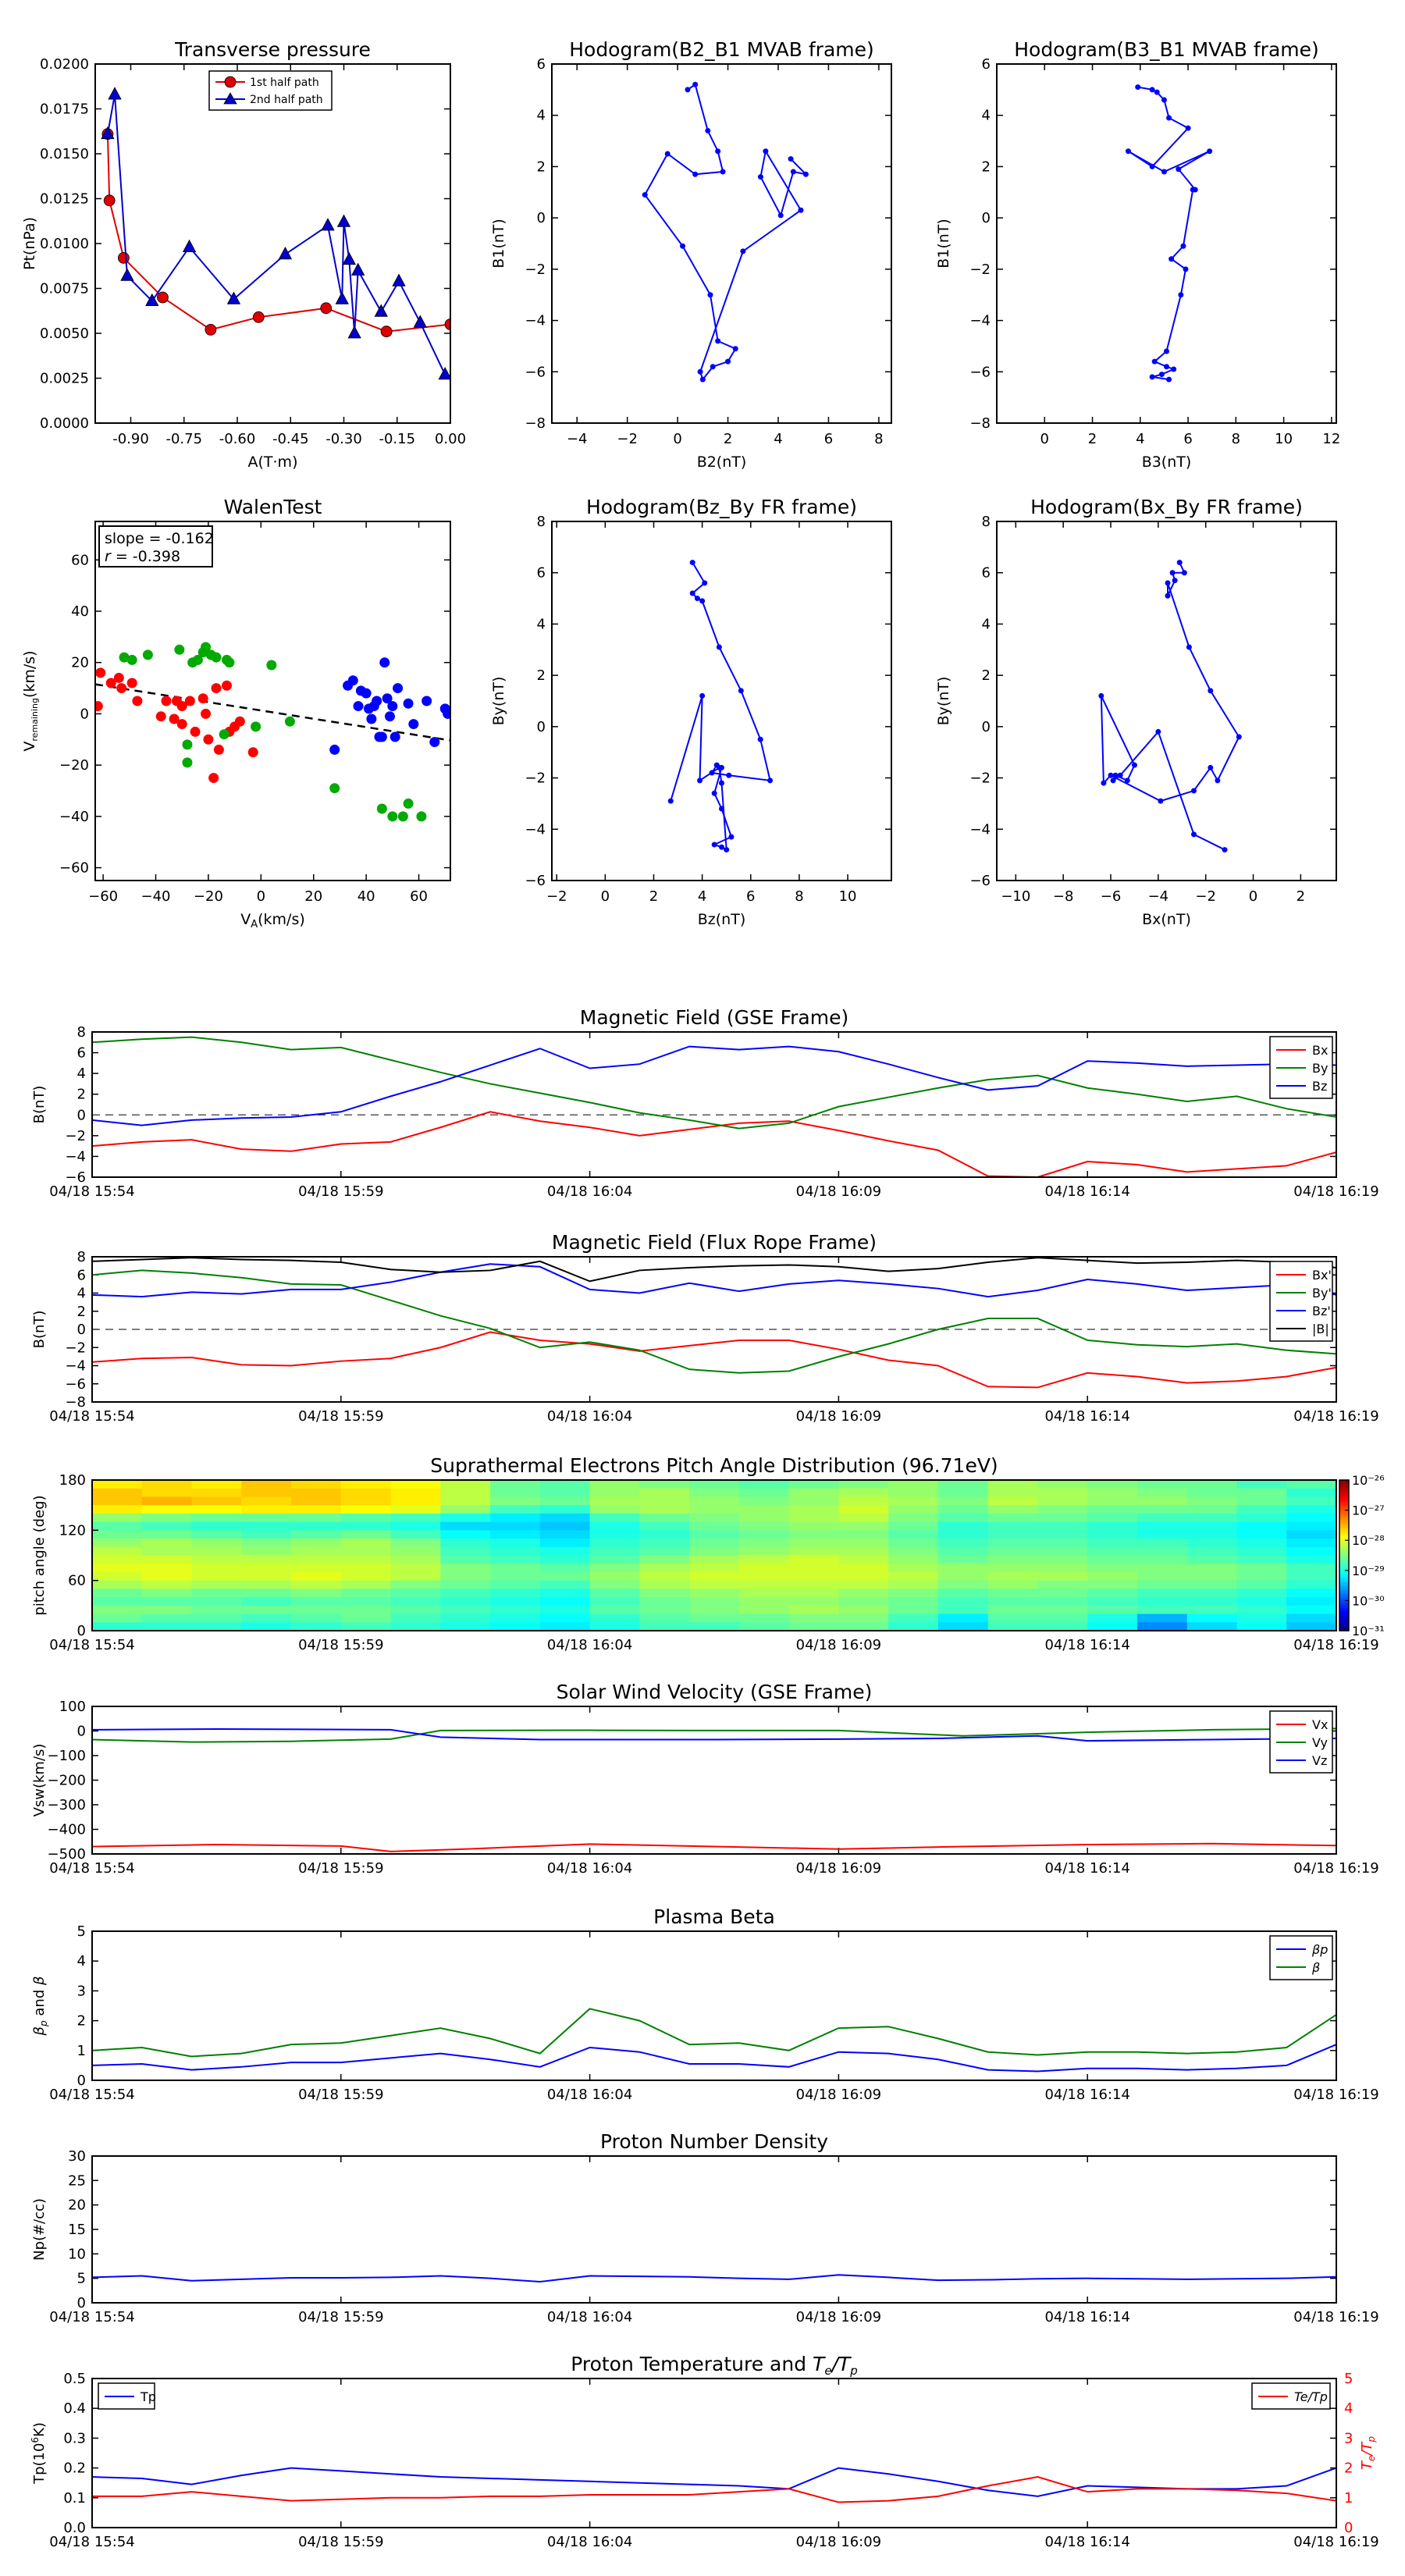 The width and height of the screenshot is (1405, 2576). Describe the element at coordinates (1349, 2408) in the screenshot. I see `y-tick-label-right: 4` at that location.